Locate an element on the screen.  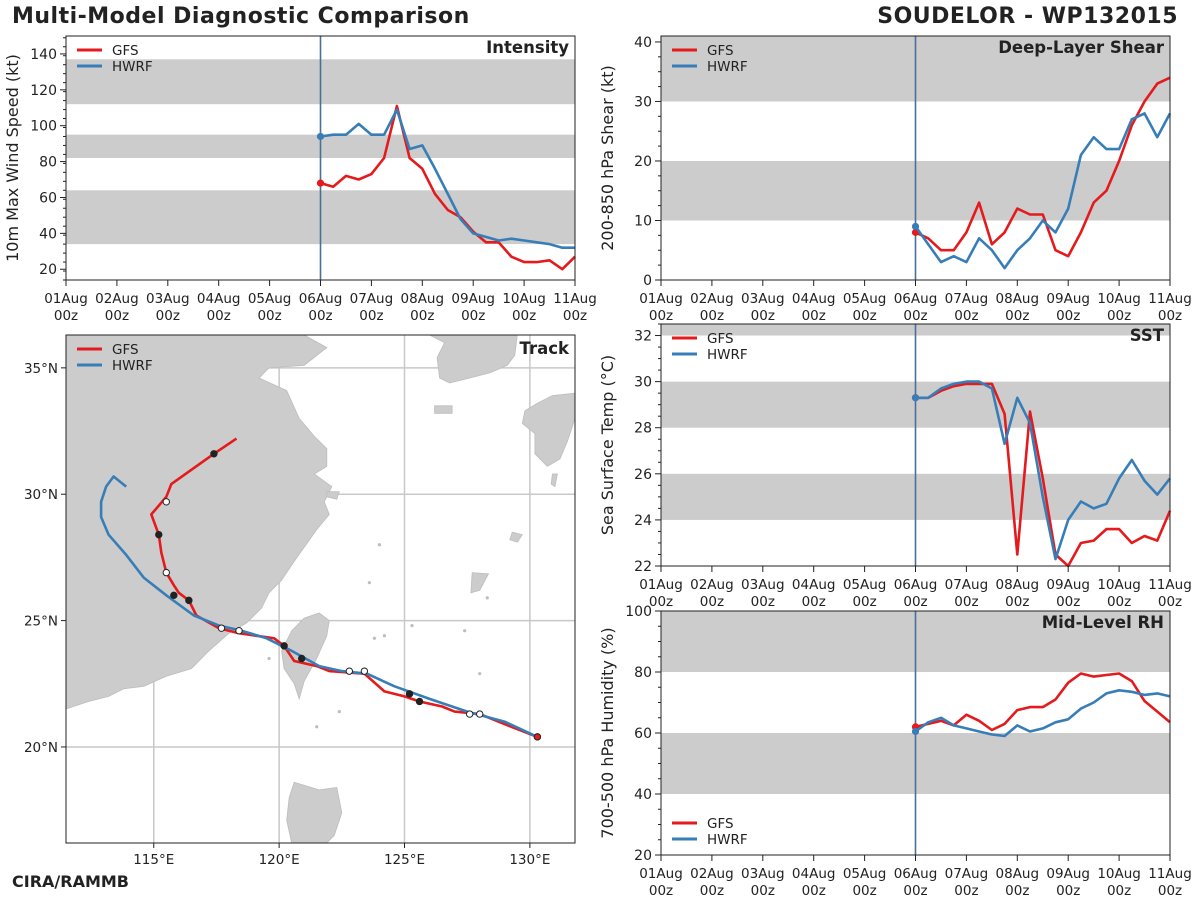
intensity-ytick-label: 140 is located at coordinates (43, 55).